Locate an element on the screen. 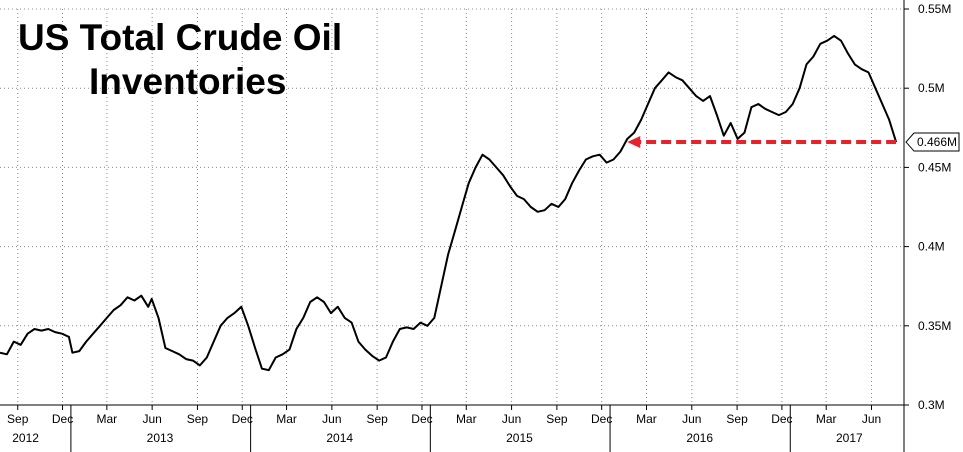  year-label: 2012 is located at coordinates (25, 438).